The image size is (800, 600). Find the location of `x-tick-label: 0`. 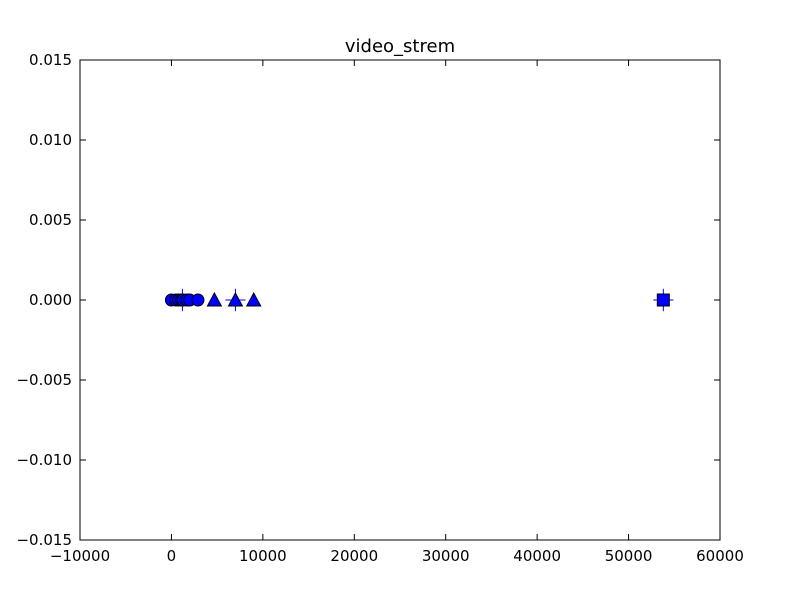

x-tick-label: 0 is located at coordinates (172, 556).